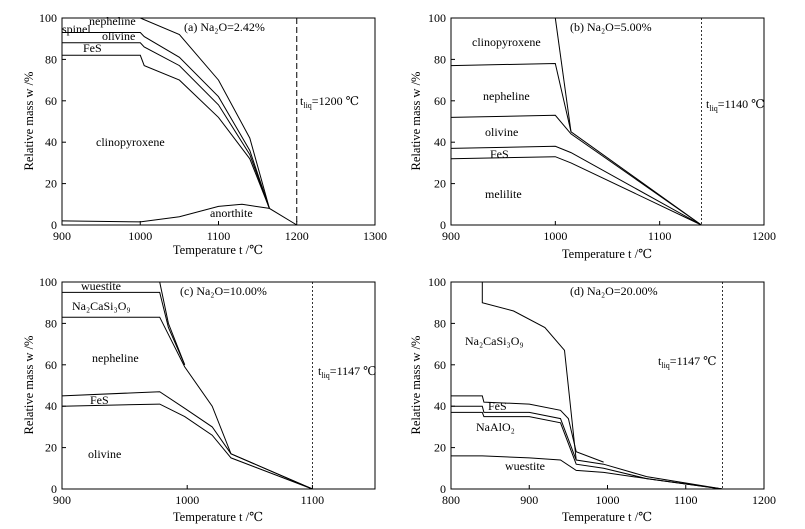 This screenshot has height=529, width=805. I want to click on chart-title: (b) Na₂O=5.00%, so click(611, 27).